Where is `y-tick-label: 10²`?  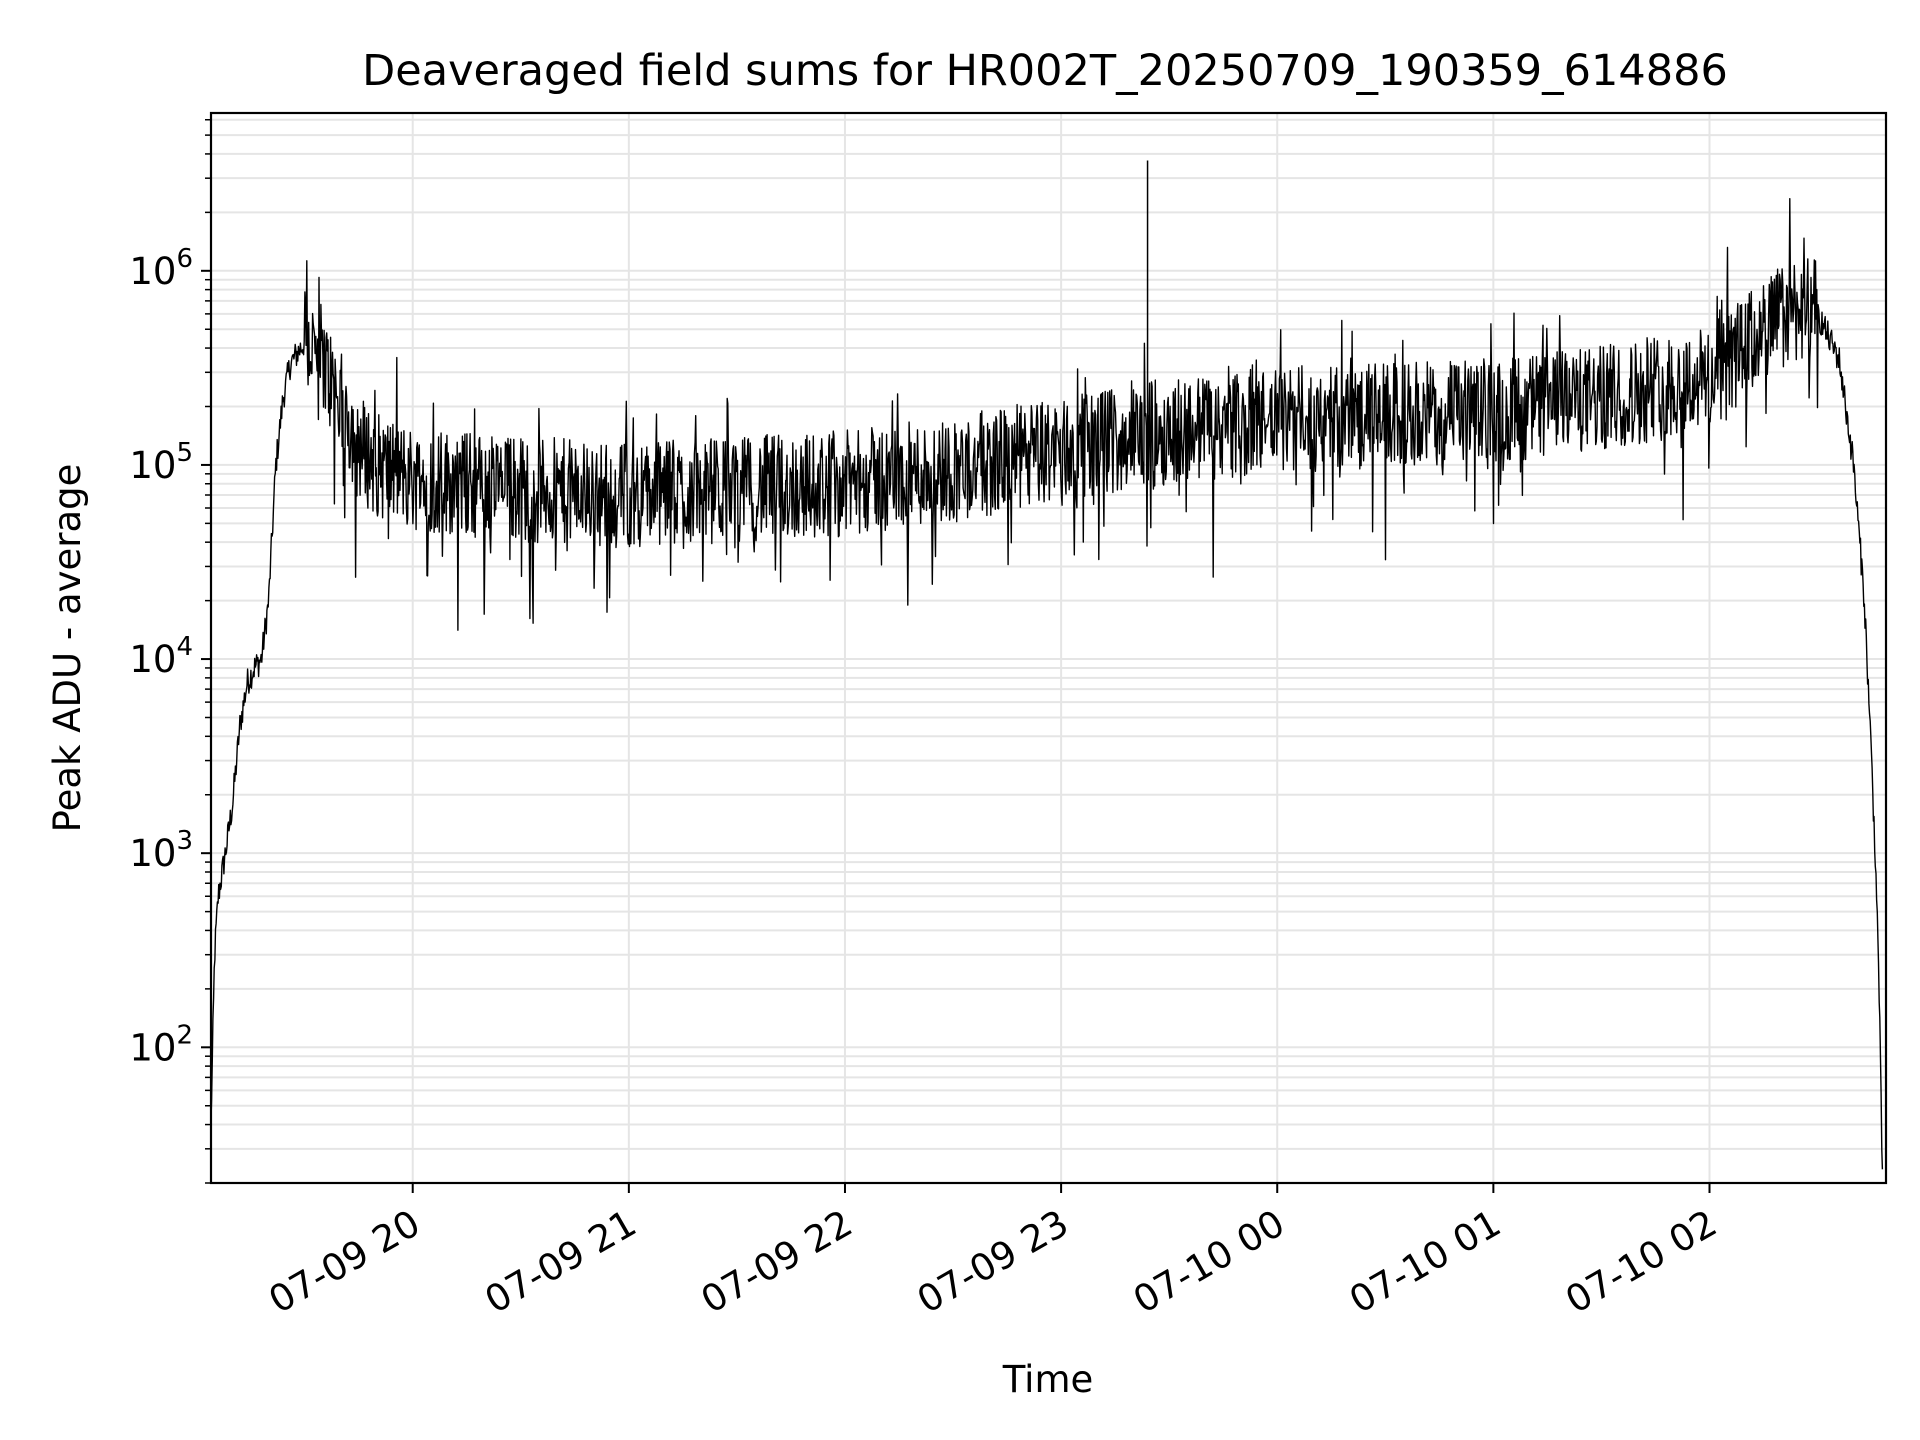 y-tick-label: 10² is located at coordinates (161, 1044).